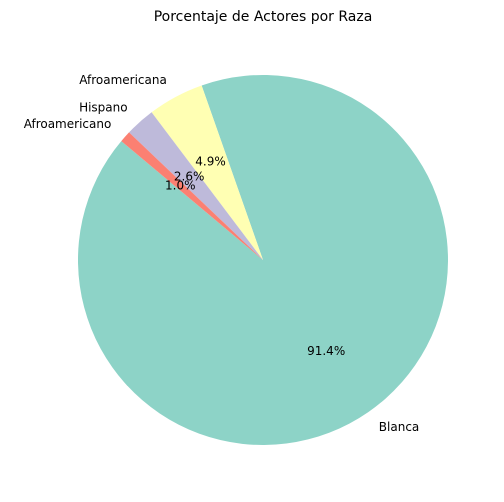  Describe the element at coordinates (326, 351) in the screenshot. I see `slice-pct-blanca: 91.4%` at that location.